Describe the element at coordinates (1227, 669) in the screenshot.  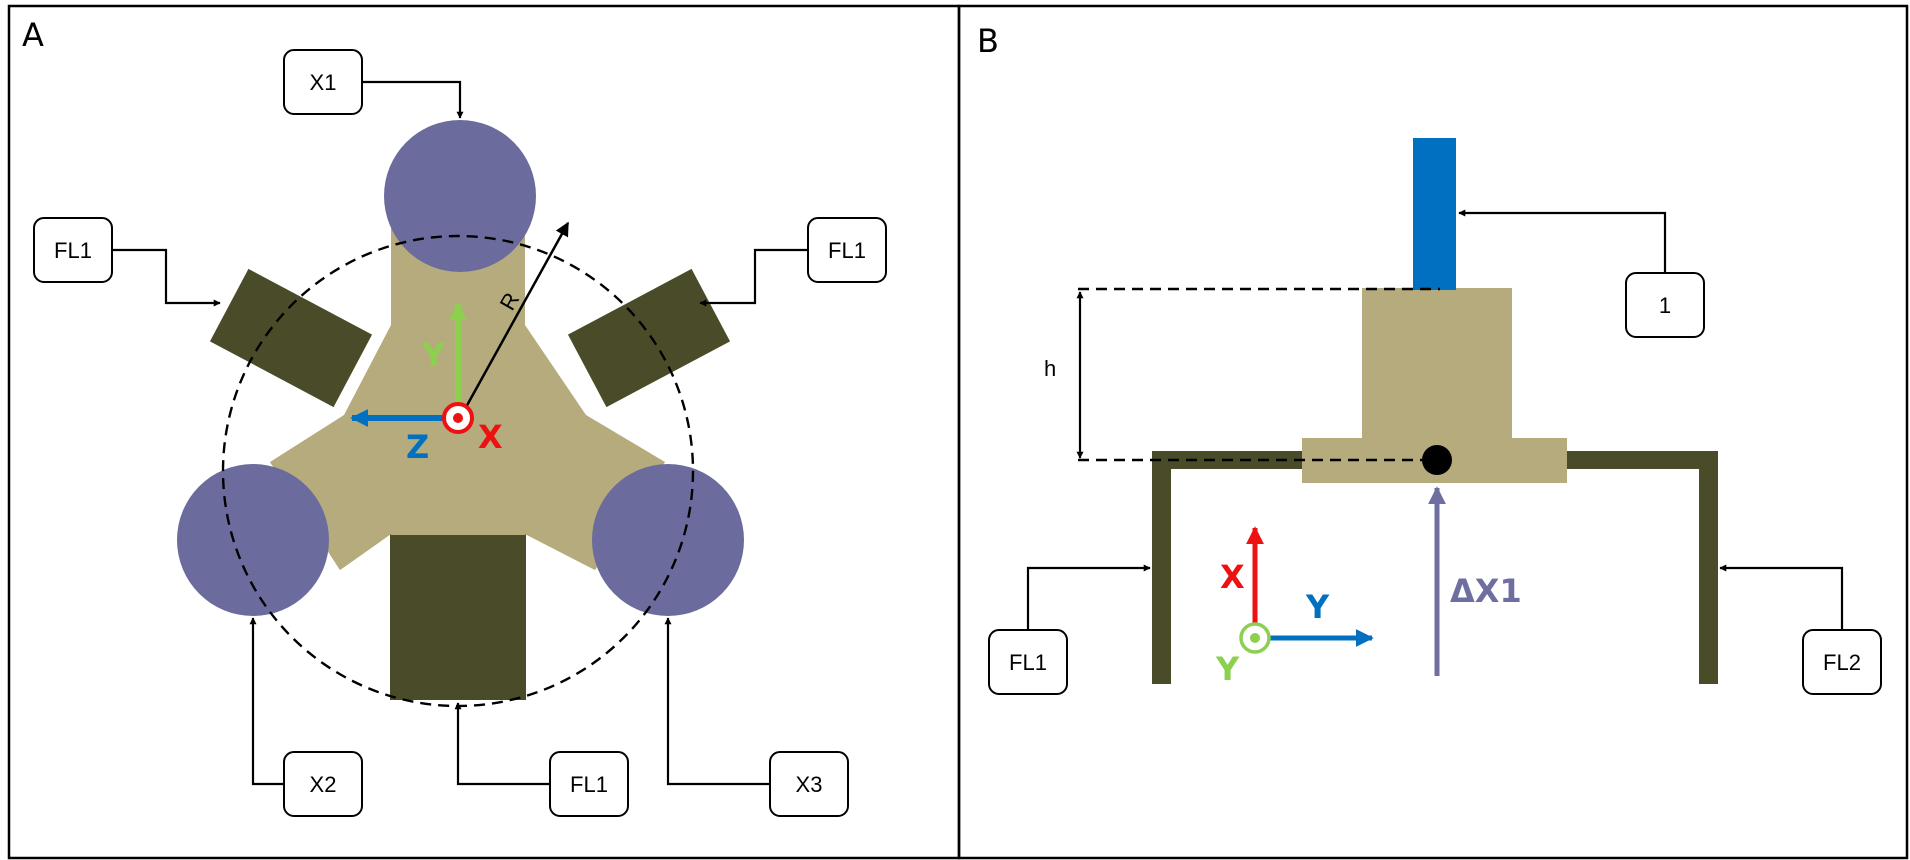
I see `axis-b-y-out-label: Y` at that location.